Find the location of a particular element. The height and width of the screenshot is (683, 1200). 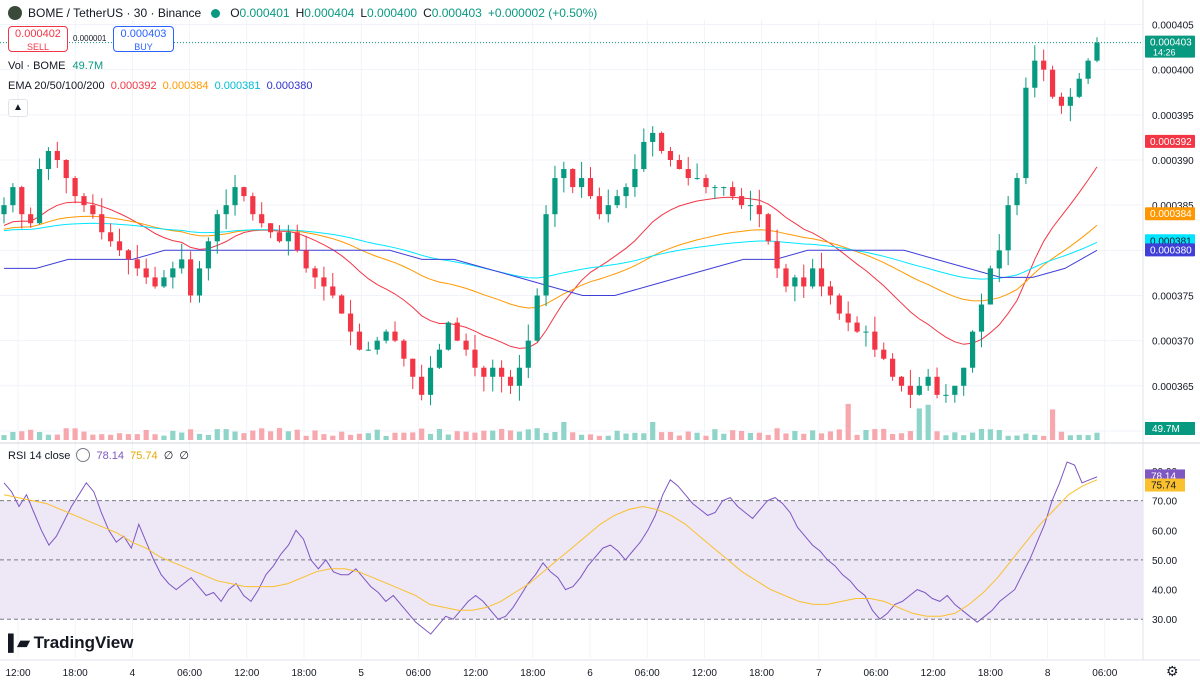

open-value: 0.000401 is located at coordinates (264, 13).